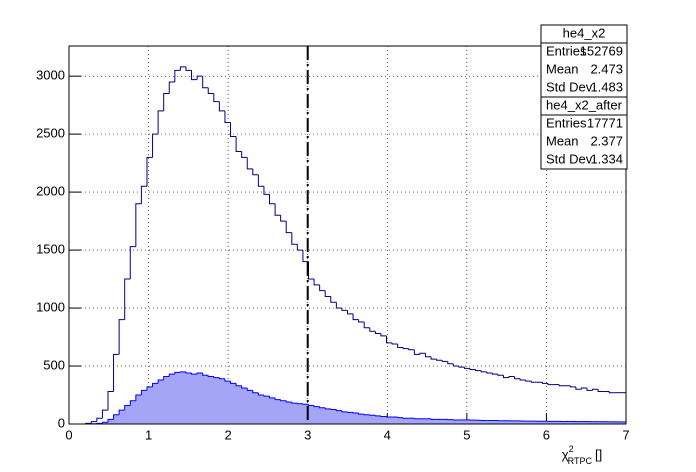 This screenshot has height=472, width=696. Describe the element at coordinates (569, 158) in the screenshot. I see `stats-key: Std Dev` at that location.